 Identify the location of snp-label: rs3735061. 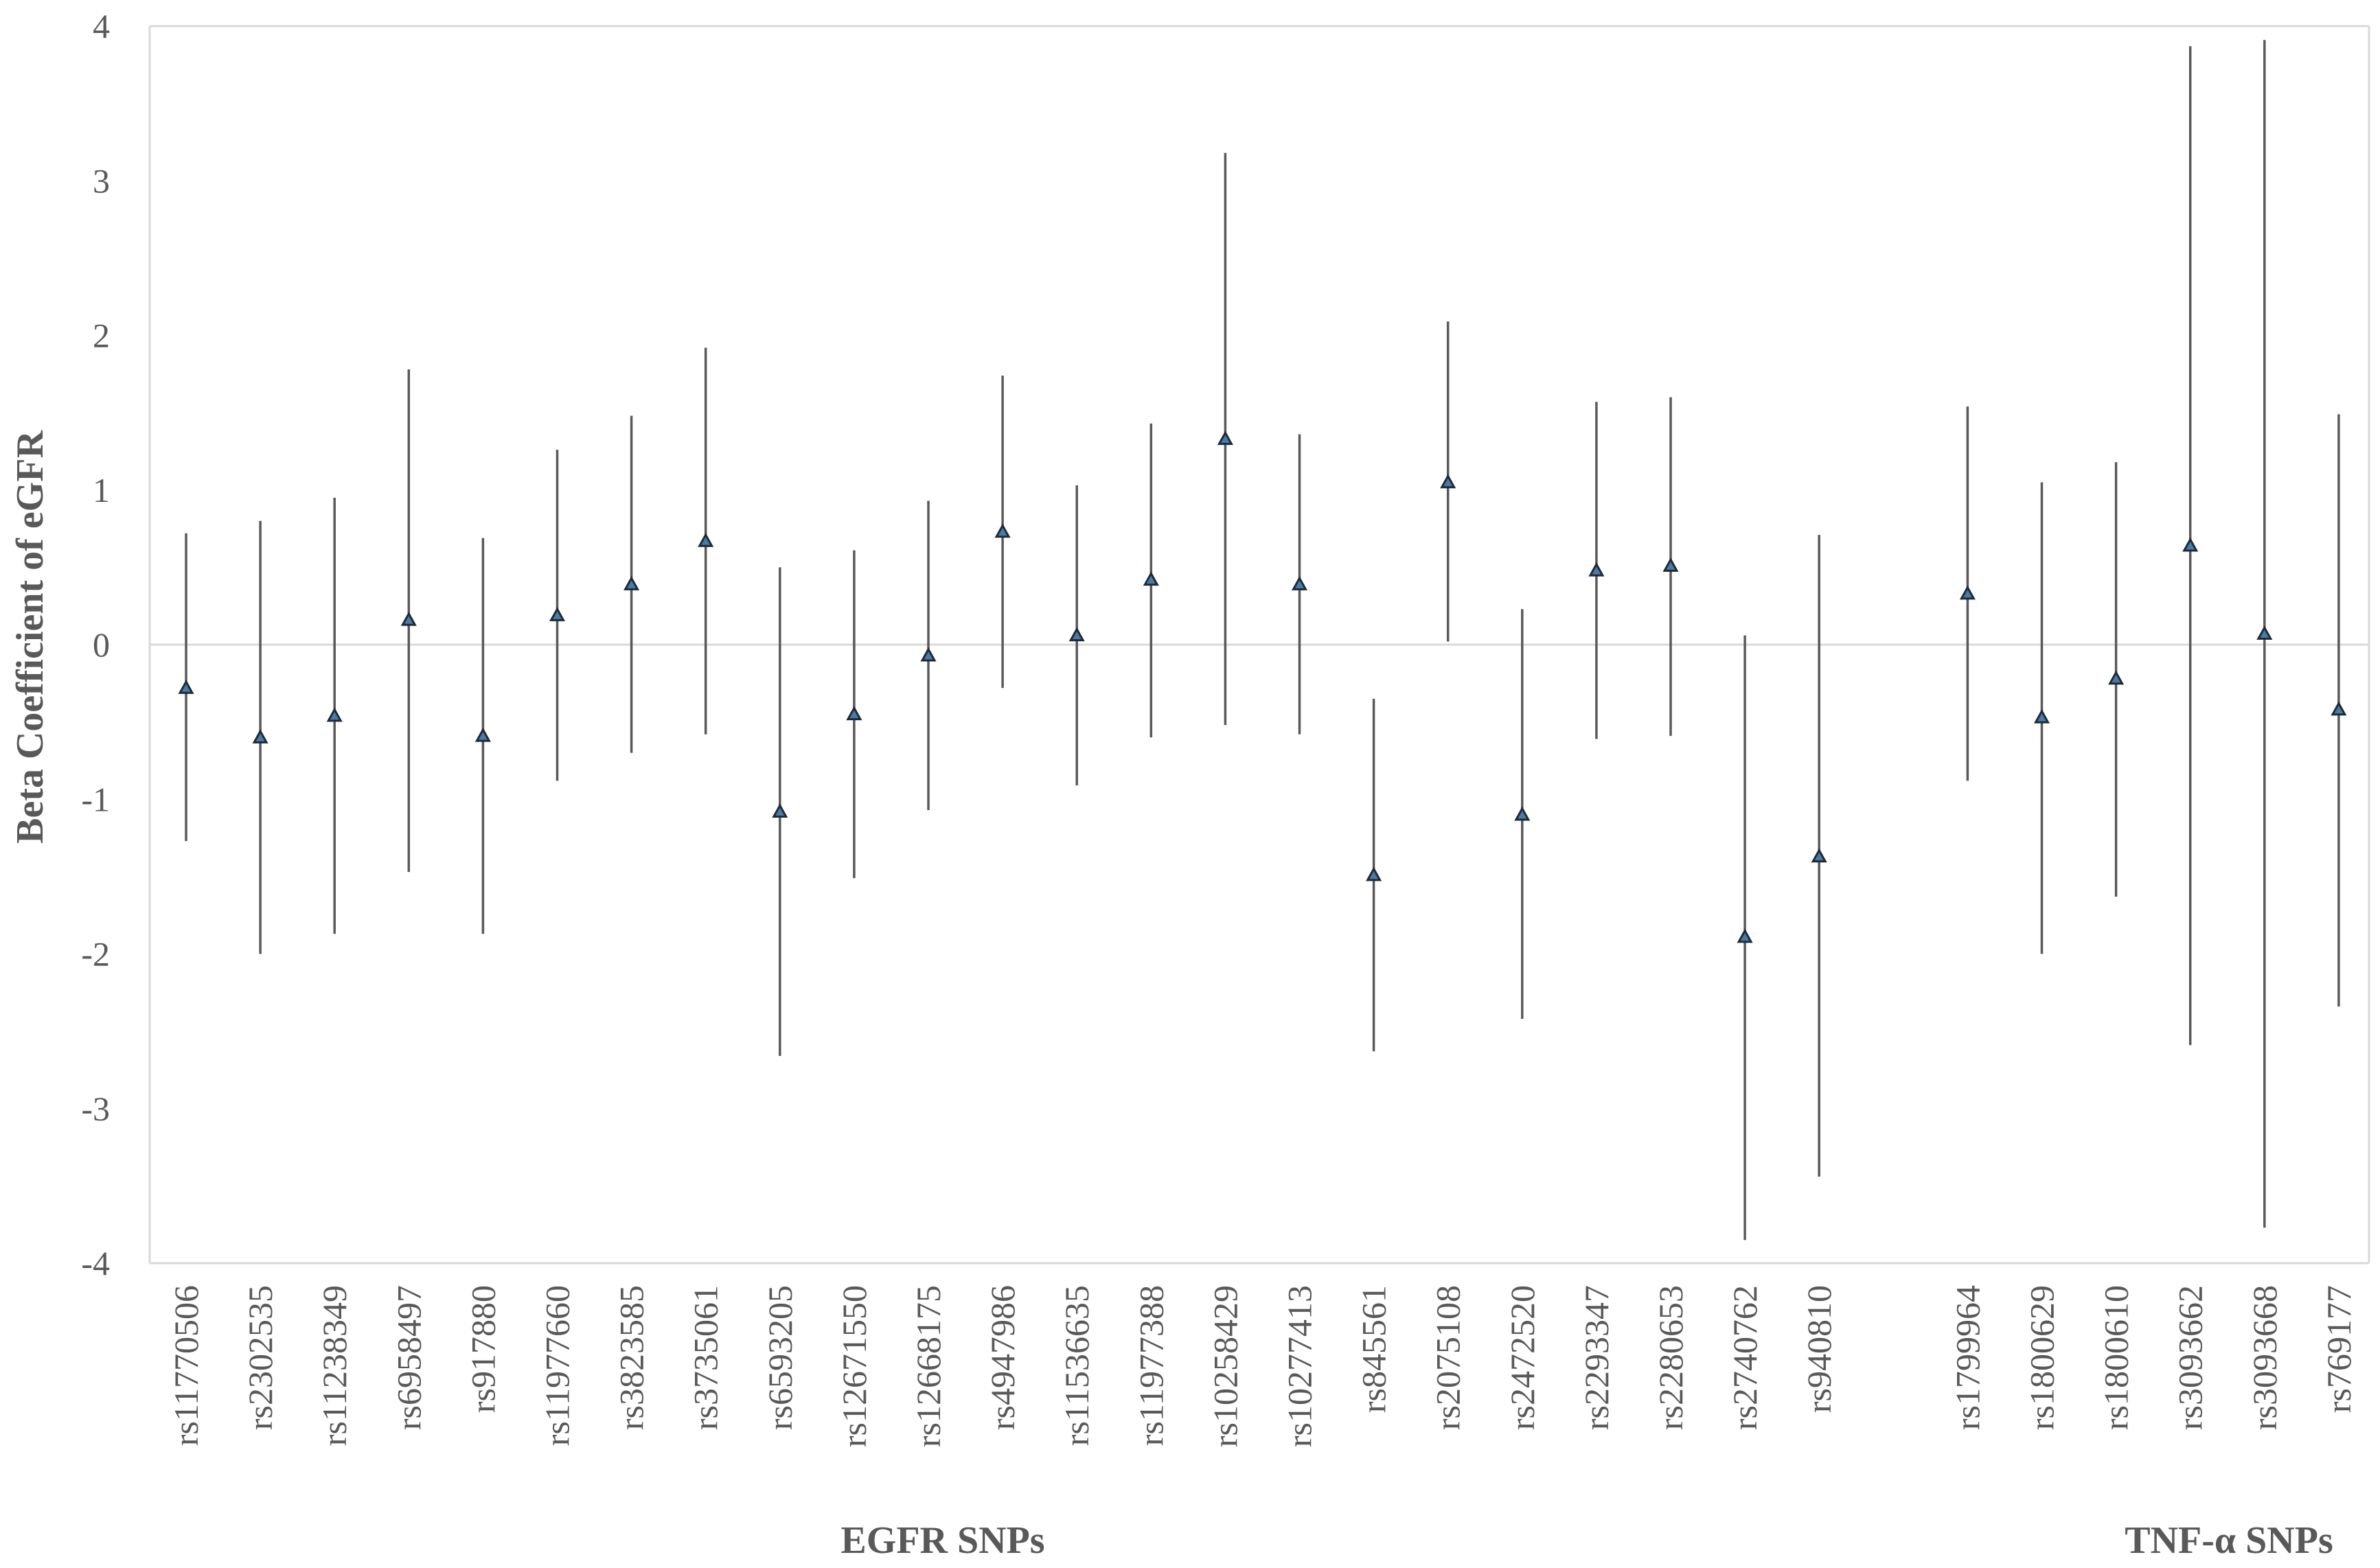
(706, 1357).